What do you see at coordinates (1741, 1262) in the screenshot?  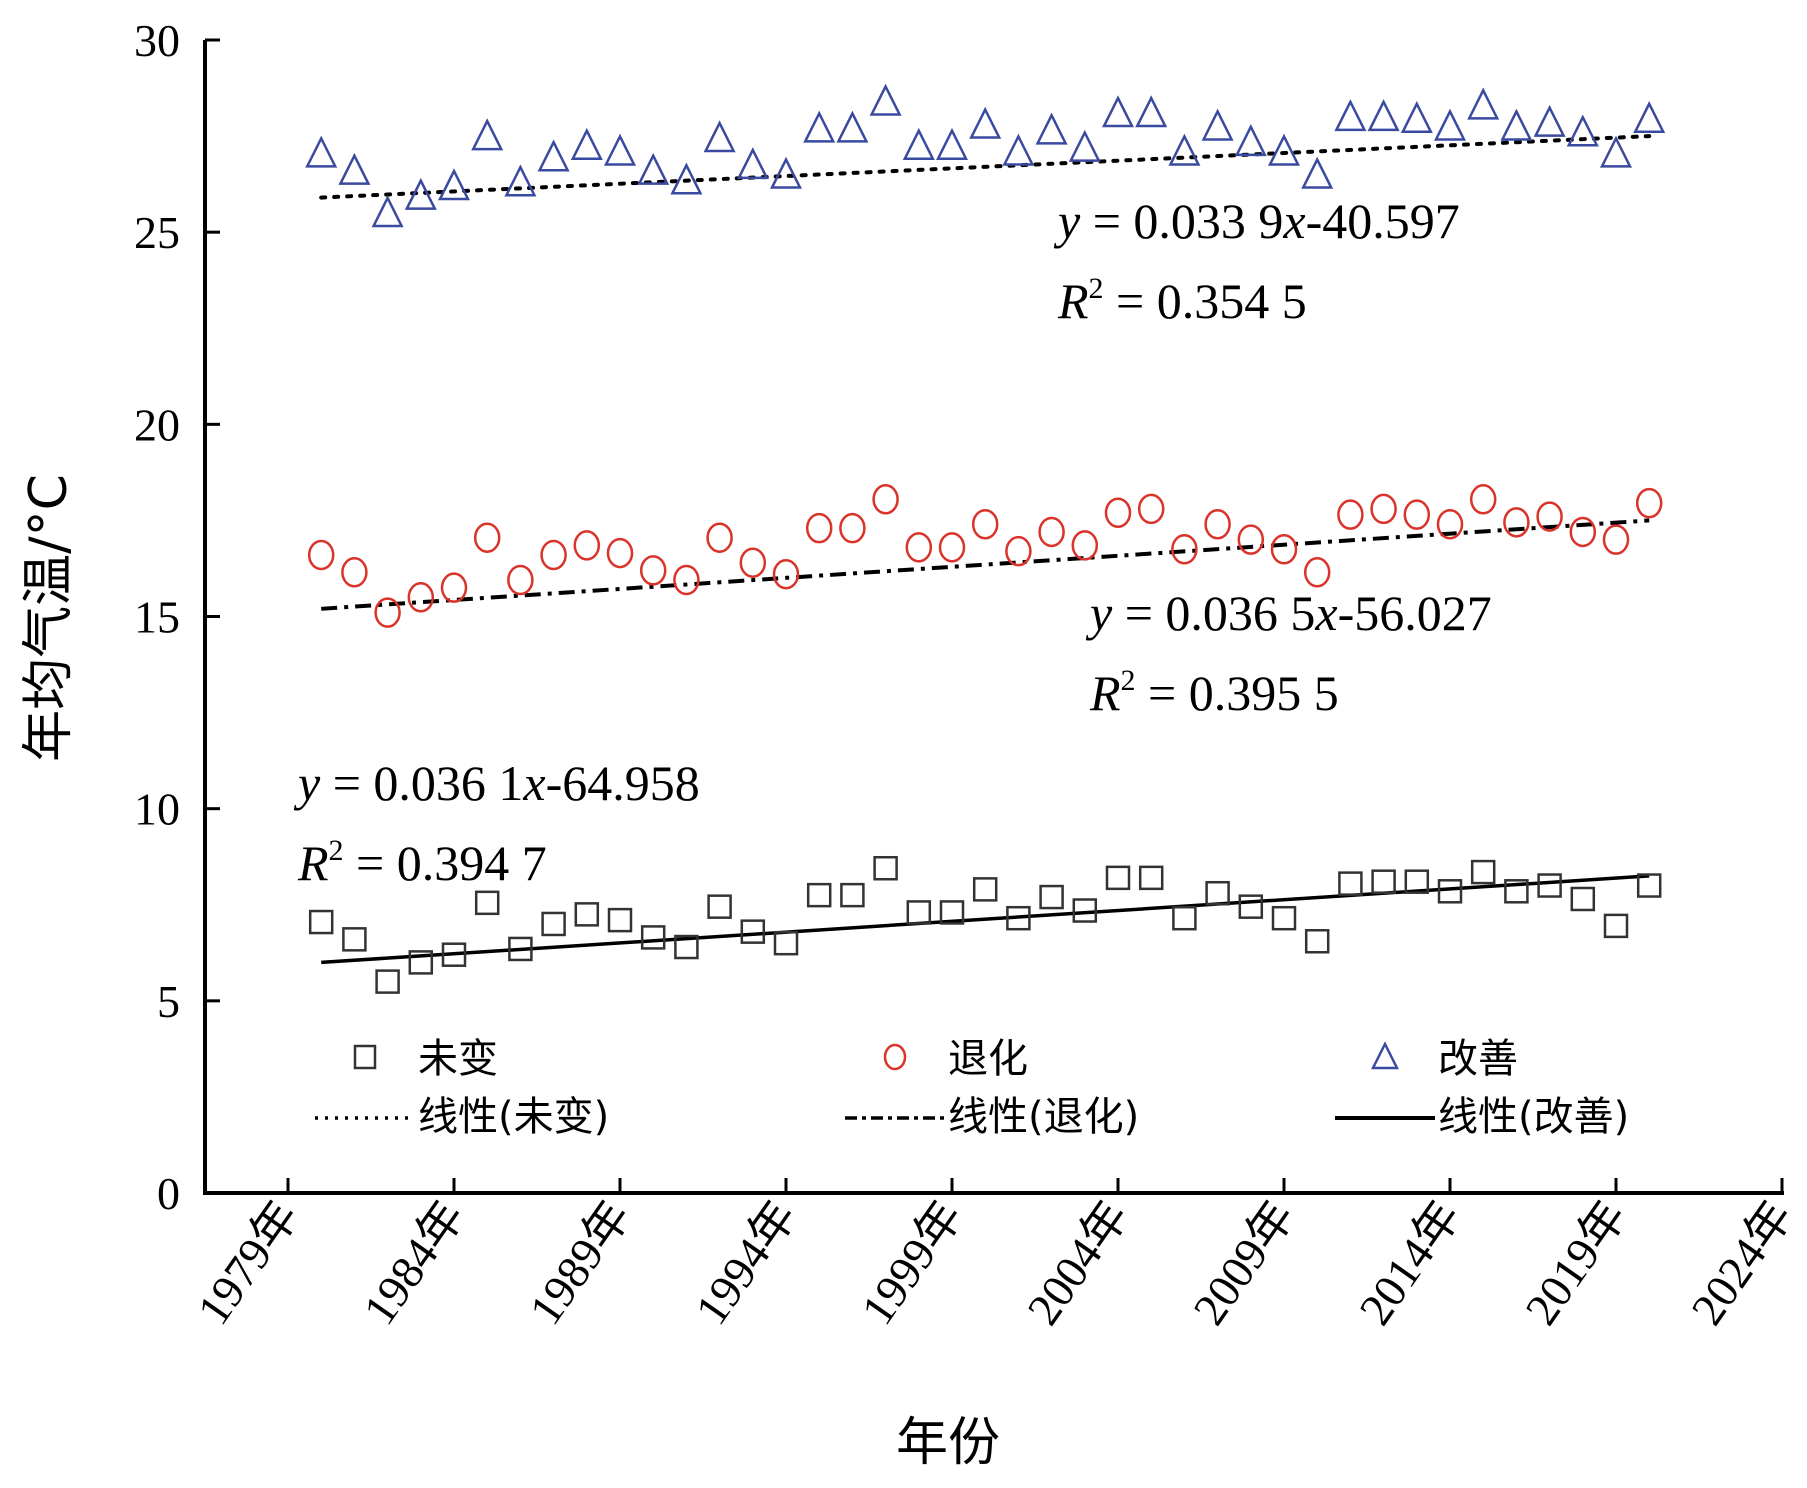 I see `x-tick-label: 2024年` at bounding box center [1741, 1262].